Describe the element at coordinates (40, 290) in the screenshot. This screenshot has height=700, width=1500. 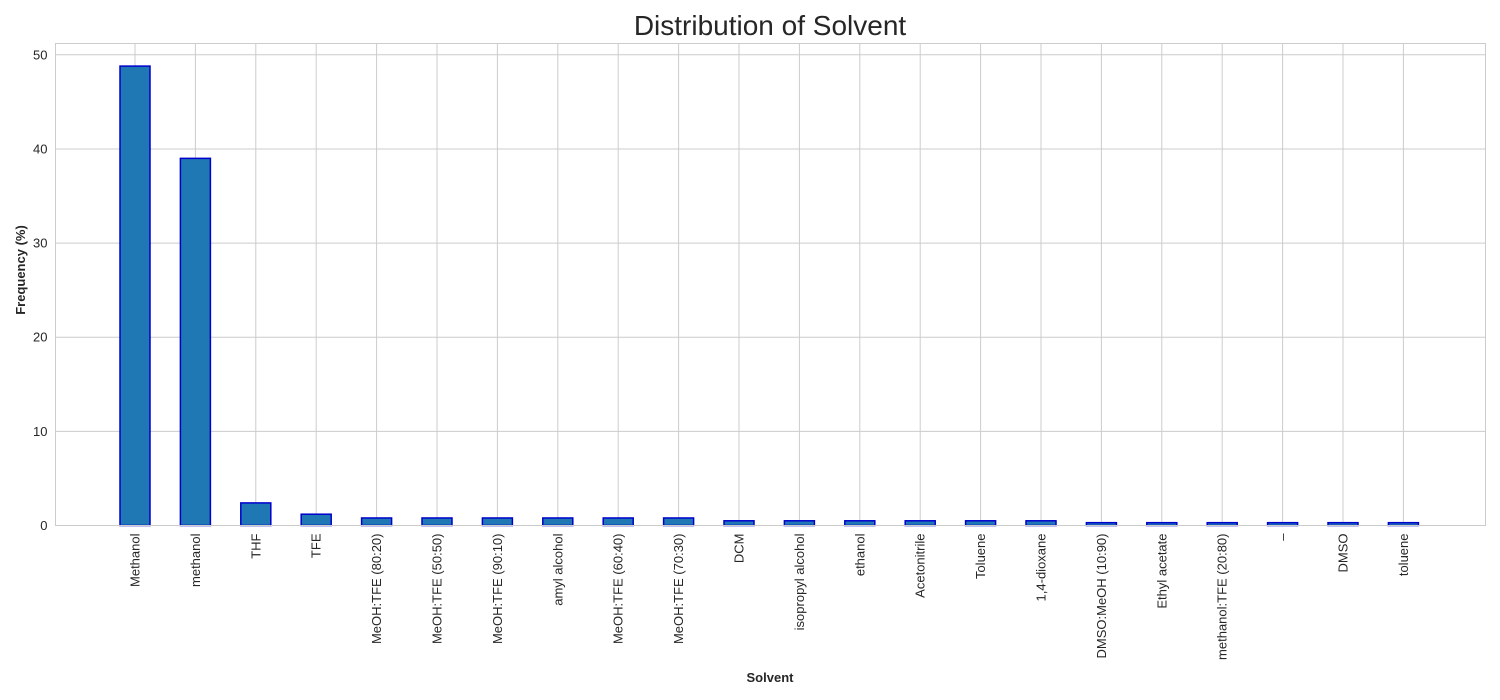
I see `y-axis-ticks: 0 10 20 30 40 50` at that location.